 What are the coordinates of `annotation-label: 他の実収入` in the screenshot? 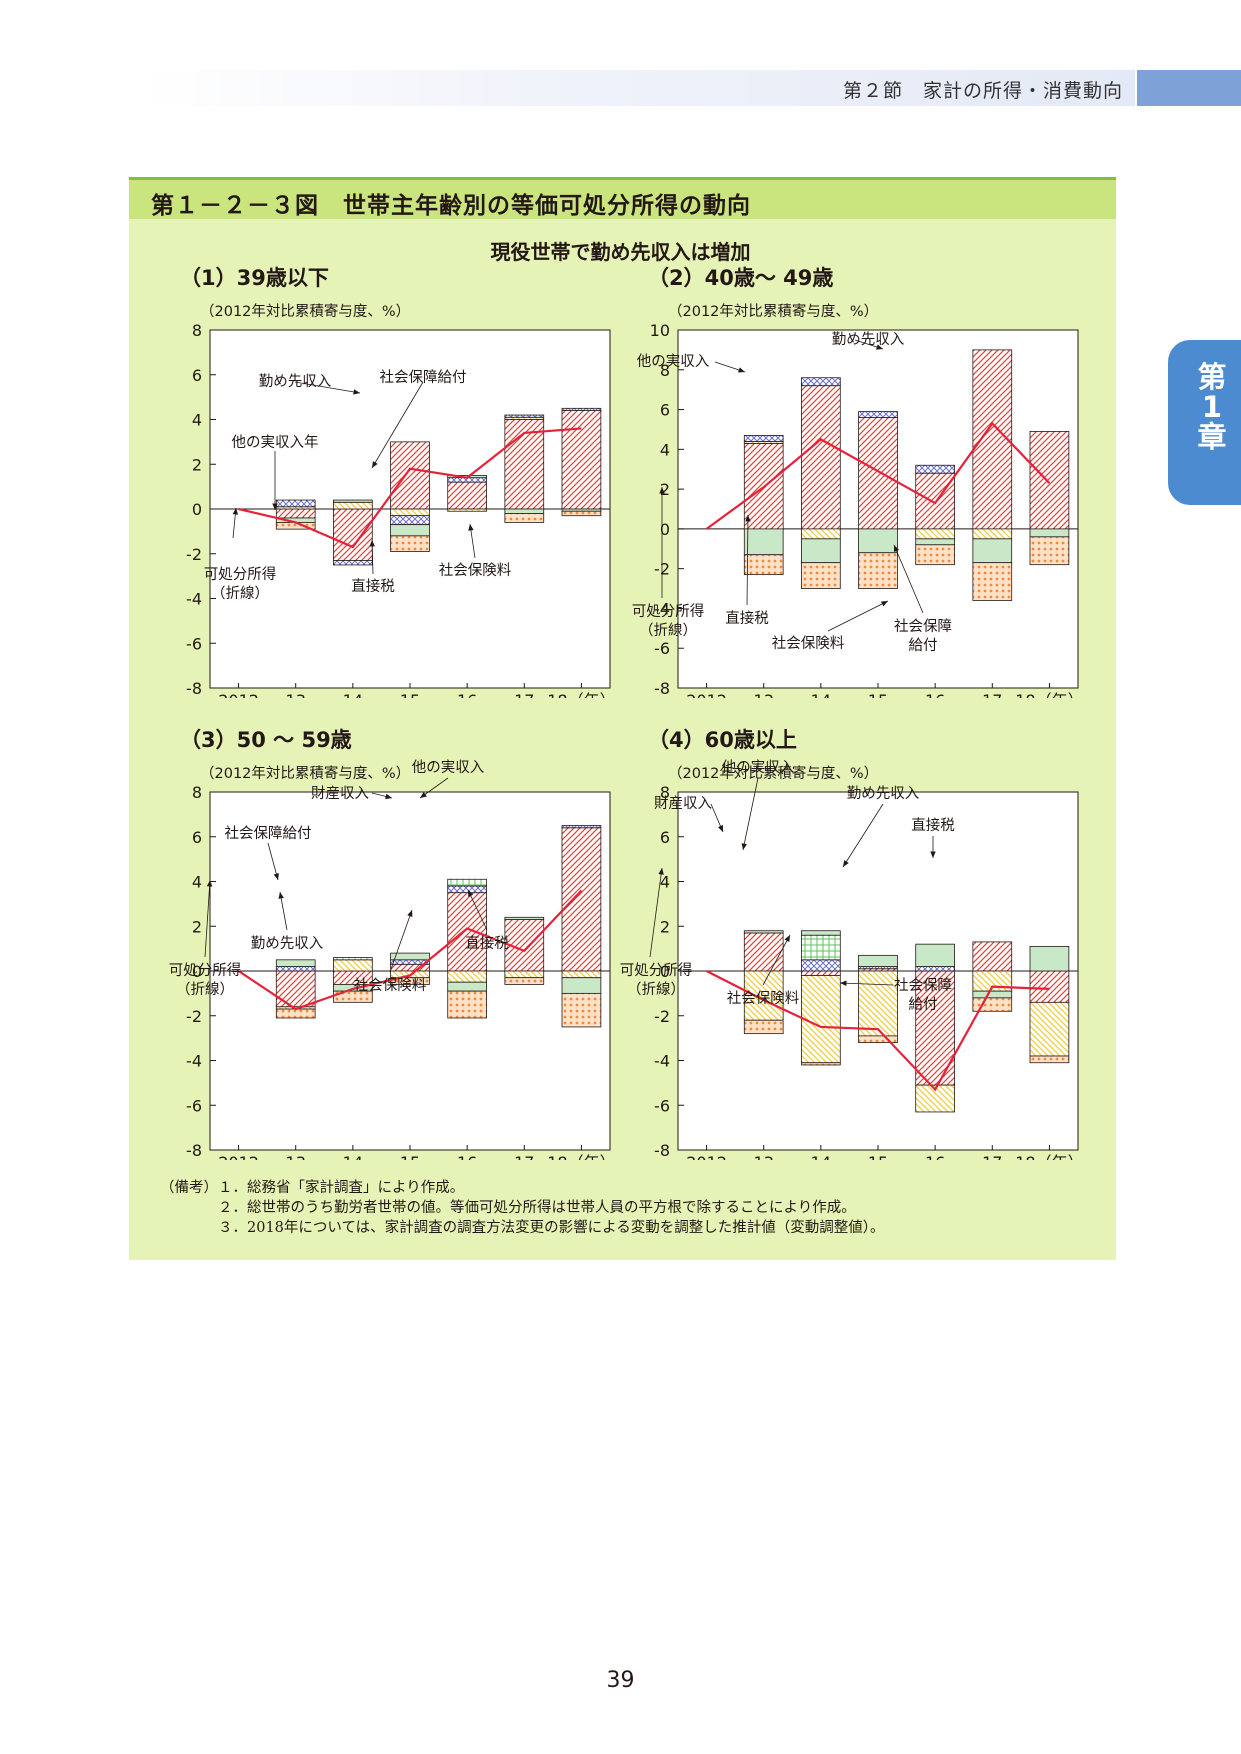 It's located at (448, 767).